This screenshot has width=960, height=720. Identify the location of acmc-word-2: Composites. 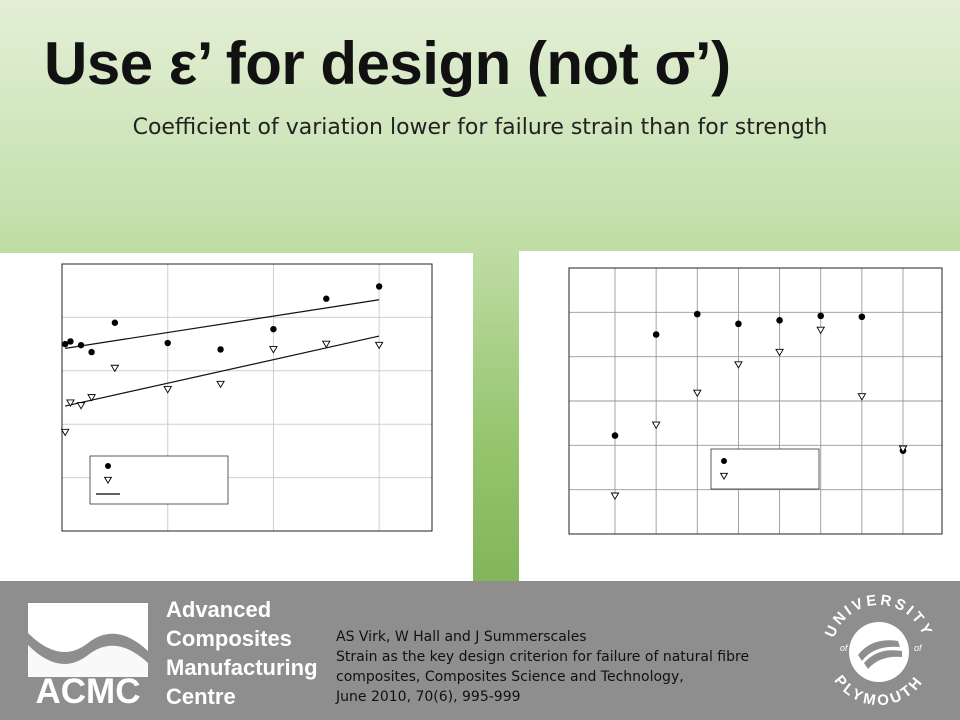
(229, 638).